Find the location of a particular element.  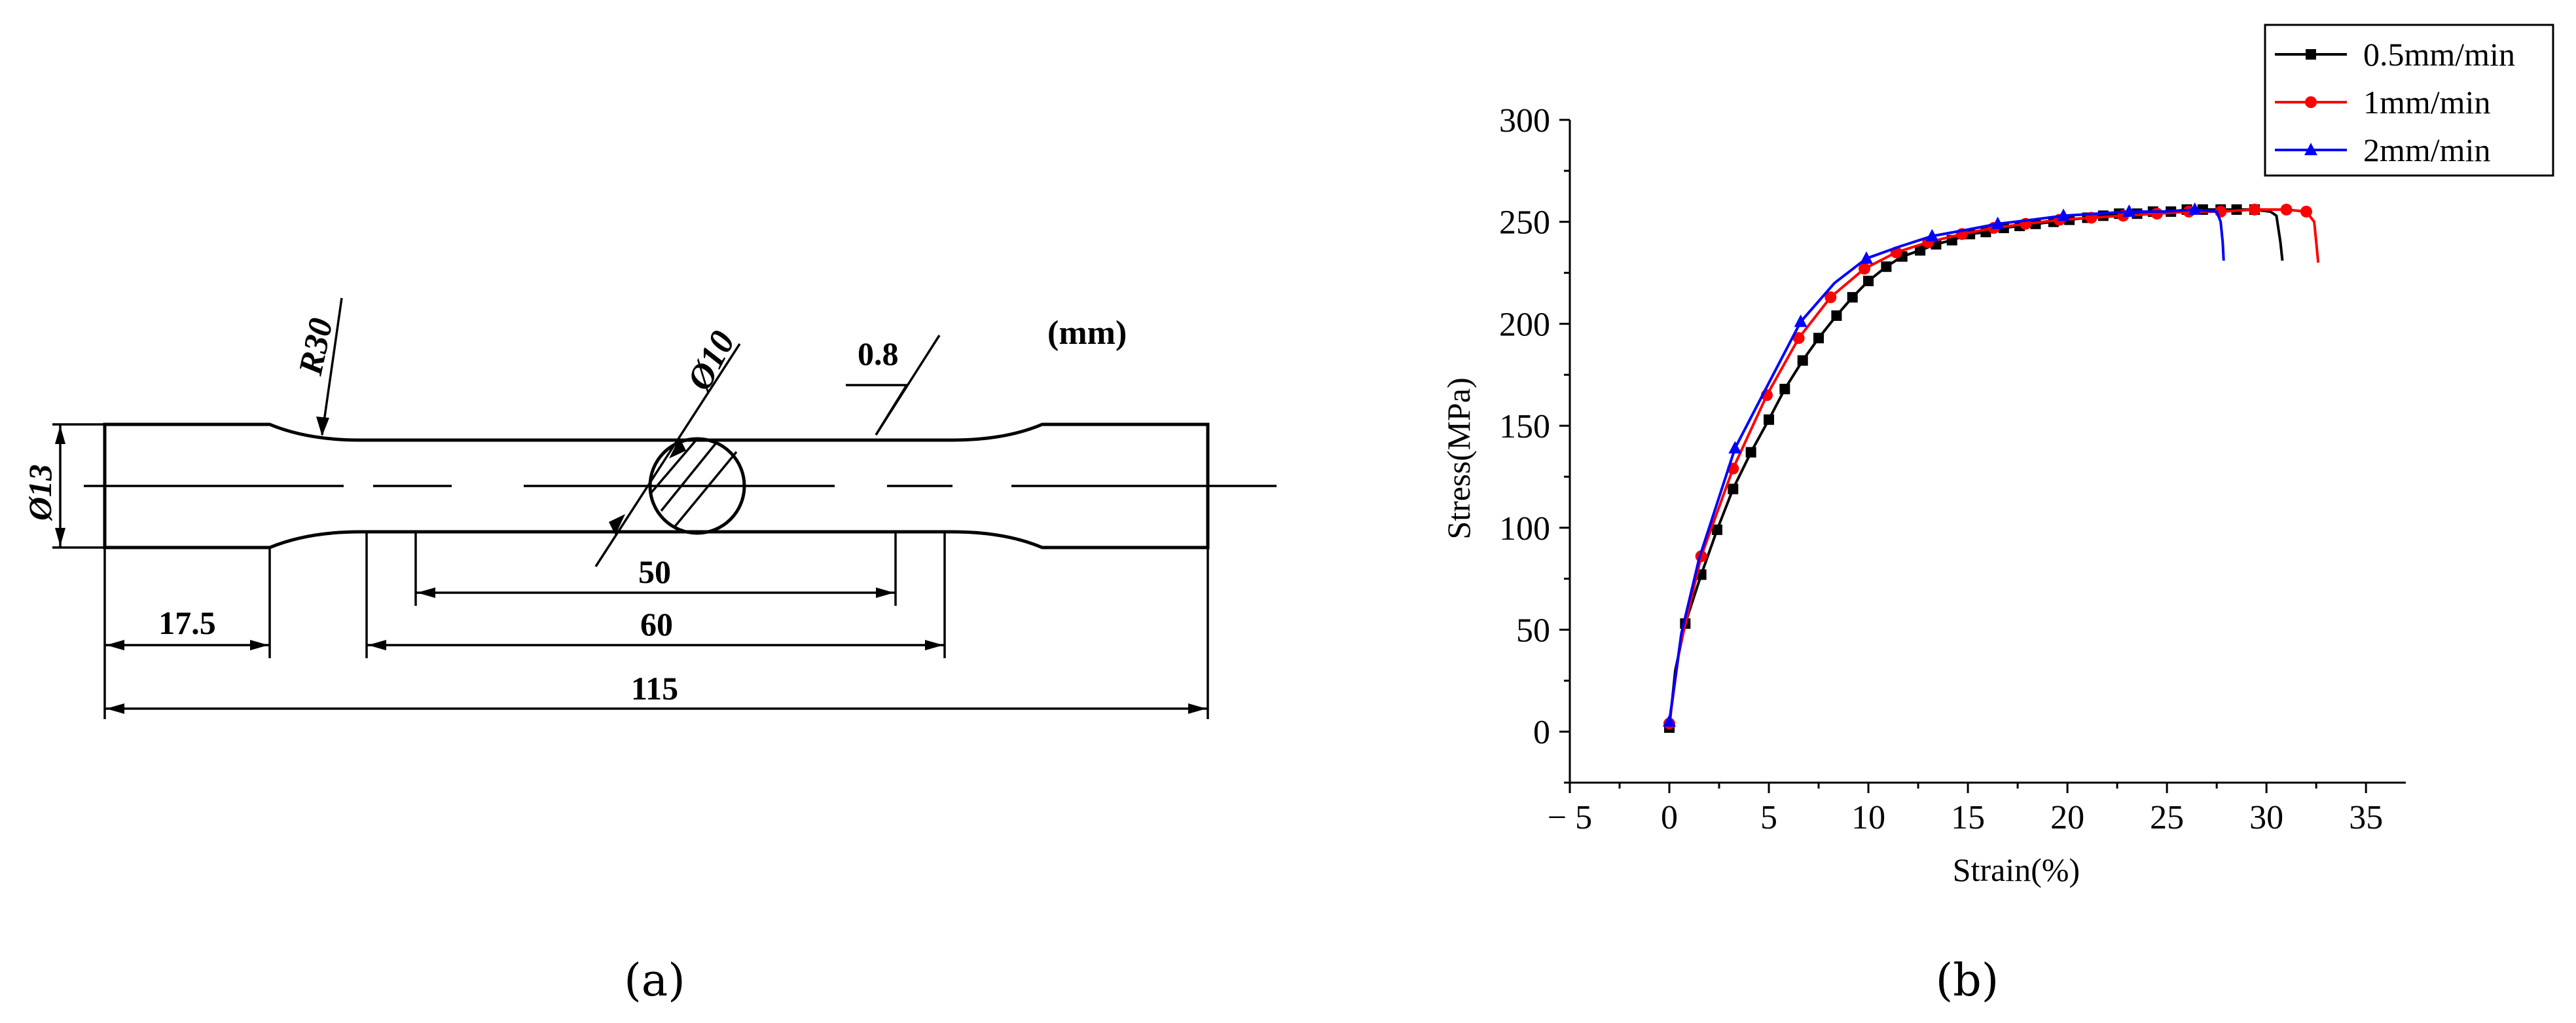

x-tick-label: − 5 is located at coordinates (1570, 817).